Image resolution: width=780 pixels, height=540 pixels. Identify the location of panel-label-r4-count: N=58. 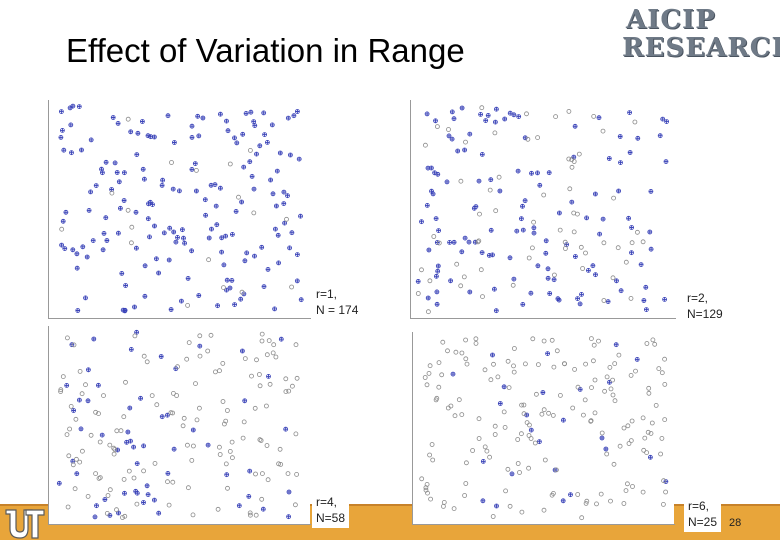
(331, 518).